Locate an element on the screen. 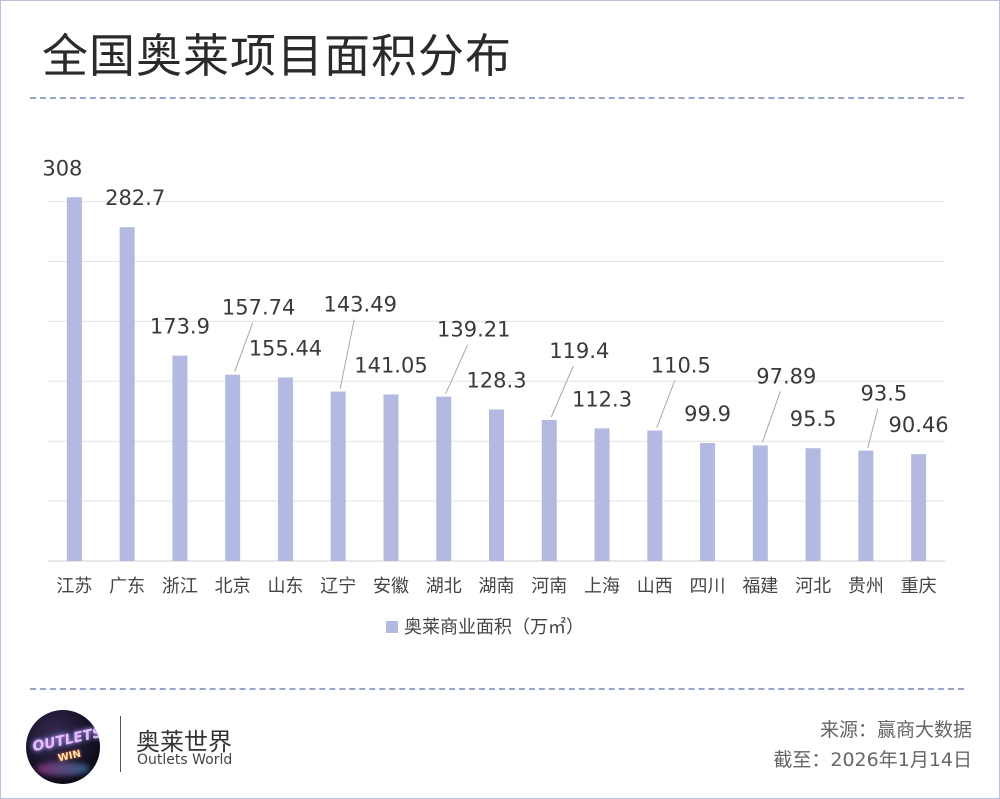 Image resolution: width=1000 pixels, height=799 pixels. brand-name-en: Outlets World is located at coordinates (185, 760).